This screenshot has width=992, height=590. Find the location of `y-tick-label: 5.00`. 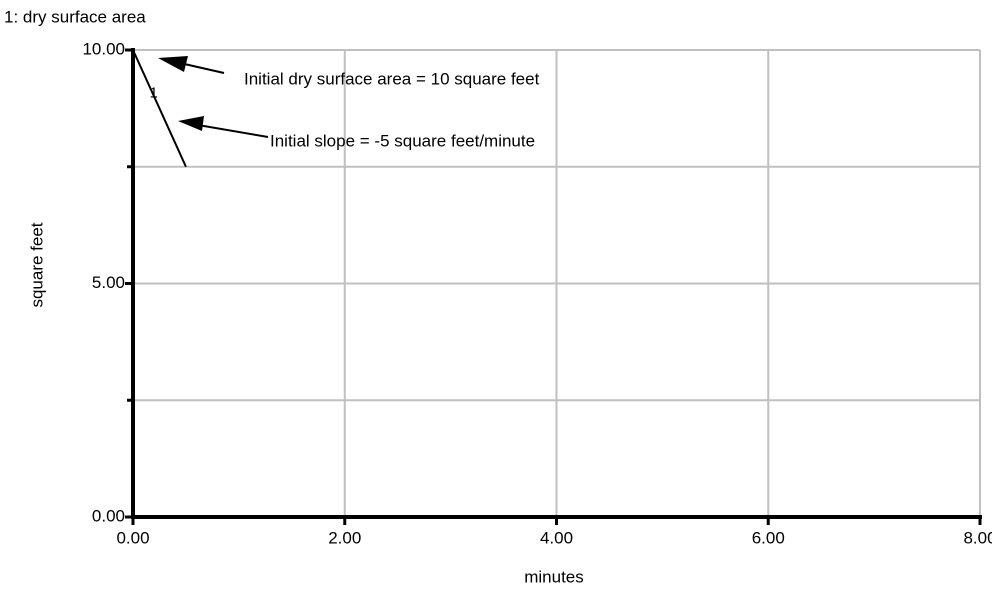

y-tick-label: 5.00 is located at coordinates (108, 282).